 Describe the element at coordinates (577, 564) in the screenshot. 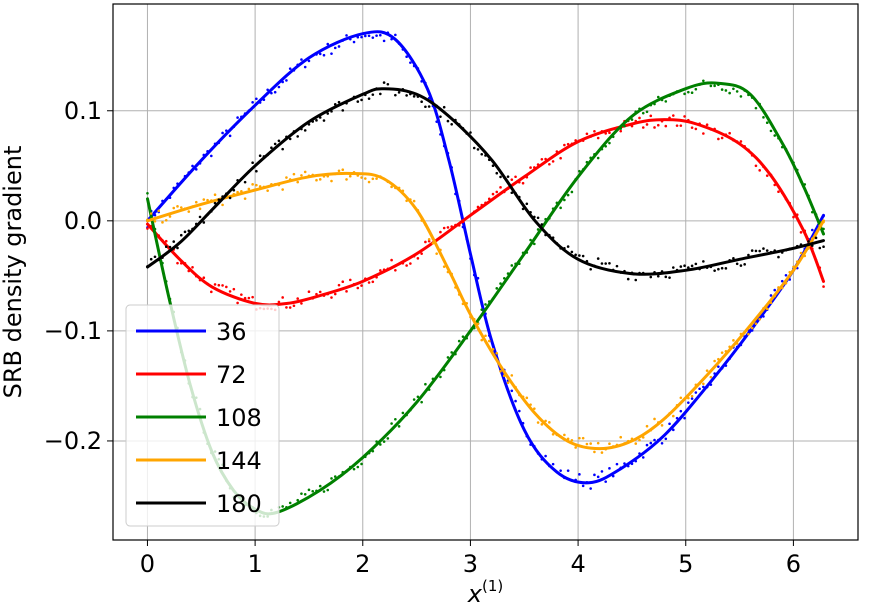

I see `x-tick-label: 4` at that location.